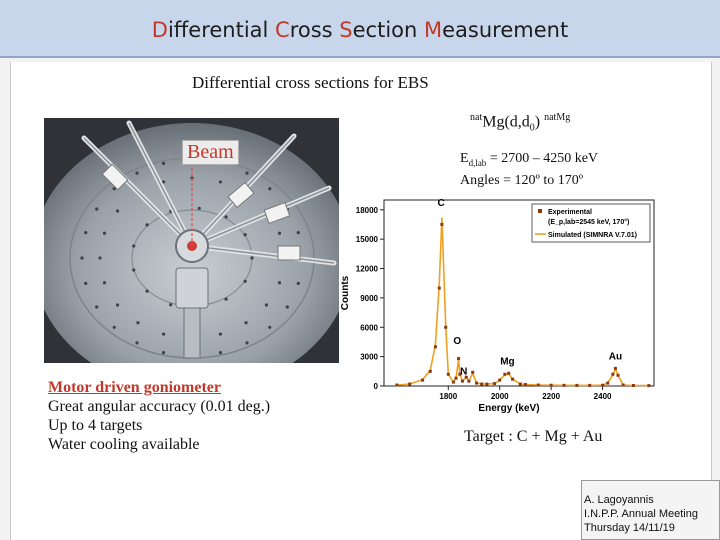 This screenshot has height=540, width=720. What do you see at coordinates (369, 298) in the screenshot?
I see `y-tick-label: 9000` at bounding box center [369, 298].